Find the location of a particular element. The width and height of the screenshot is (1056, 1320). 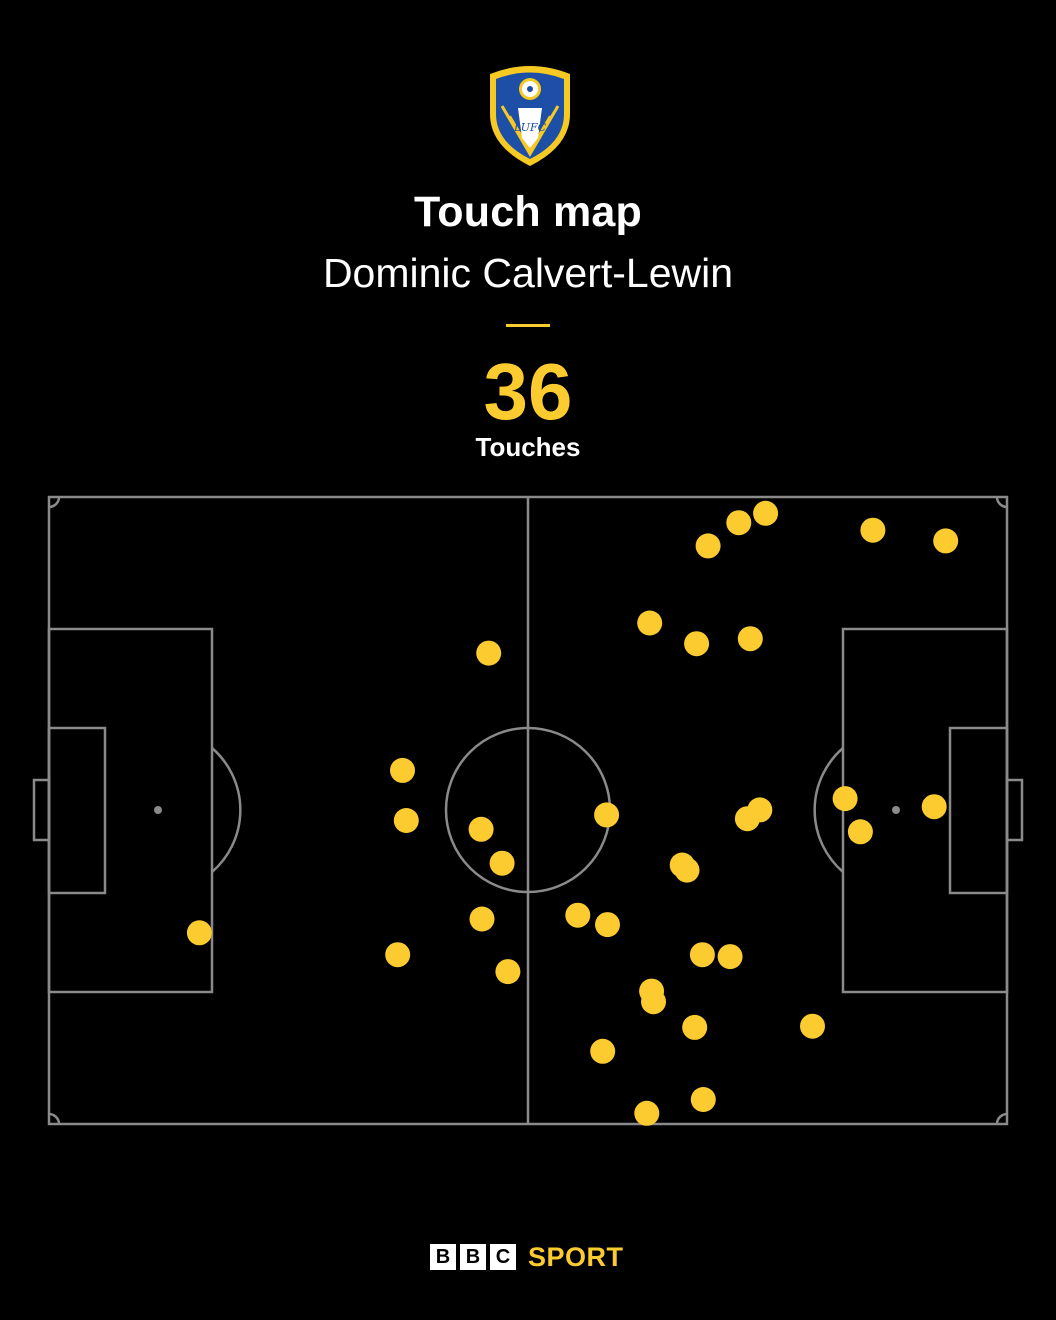

bbc-letter-c: C is located at coordinates (503, 1257).